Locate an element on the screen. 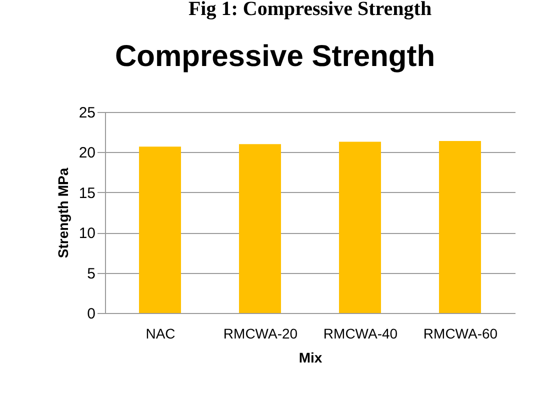 This screenshot has height=419, width=534. y-tick-label: 20 is located at coordinates (87, 153).